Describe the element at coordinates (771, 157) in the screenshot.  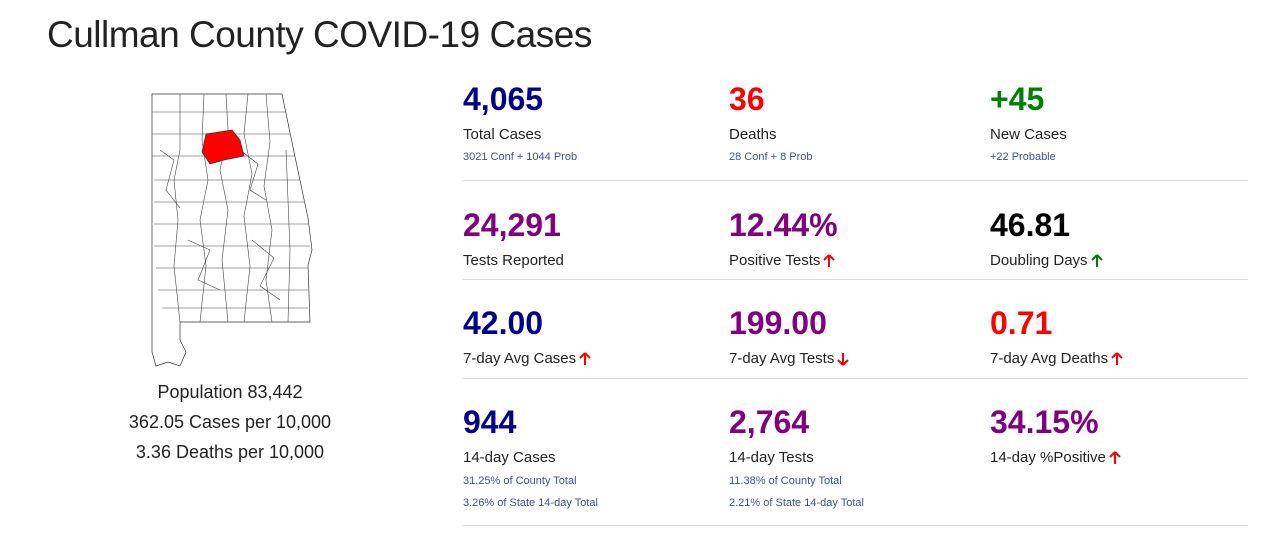
I see `deaths-sub: 28 Conf + 8 Prob` at that location.